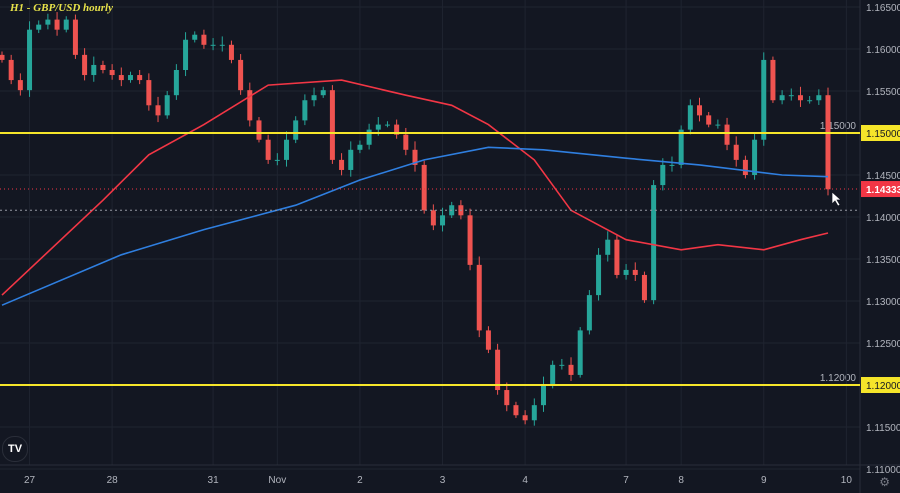 The image size is (900, 493). I want to click on y-tick-label: 1.16500, so click(883, 8).